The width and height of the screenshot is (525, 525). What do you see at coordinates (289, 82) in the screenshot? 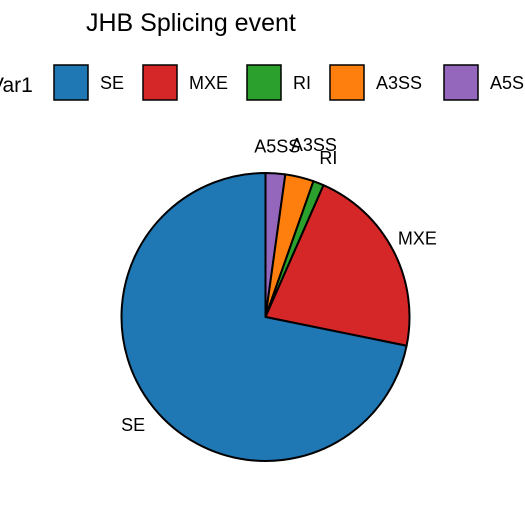
I see `legend: SE MXE RI A3SS A5SS` at bounding box center [289, 82].